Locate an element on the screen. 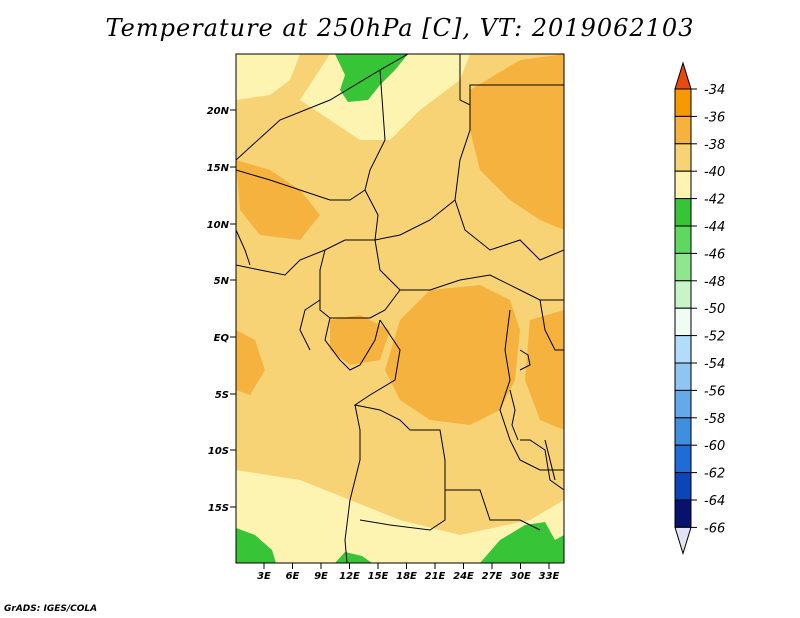  border-chad-car is located at coordinates (415, 220).